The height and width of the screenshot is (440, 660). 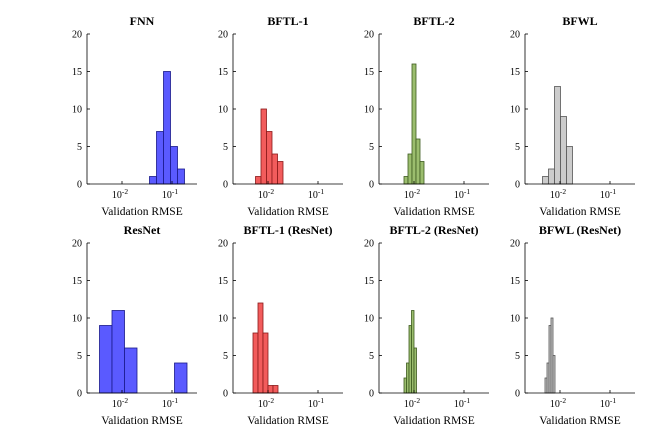 I want to click on subplot-2: 0 5 10 15 20 10⁻² 10⁻¹ BFTL-1 Validation RMSE, so click(x=280, y=116).